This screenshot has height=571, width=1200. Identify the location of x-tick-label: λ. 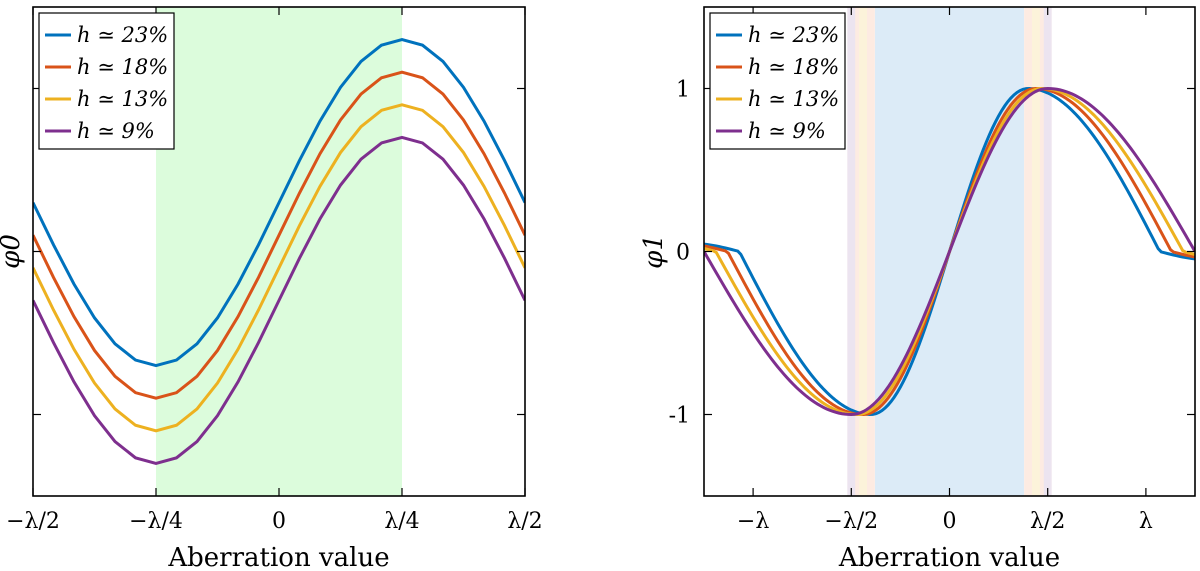
(1146, 521).